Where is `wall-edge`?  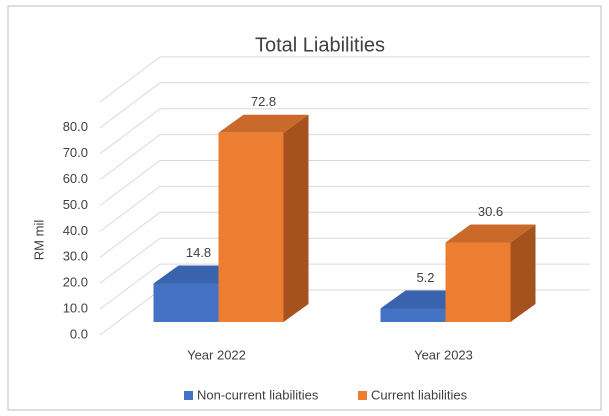
wall-edge is located at coordinates (344, 79).